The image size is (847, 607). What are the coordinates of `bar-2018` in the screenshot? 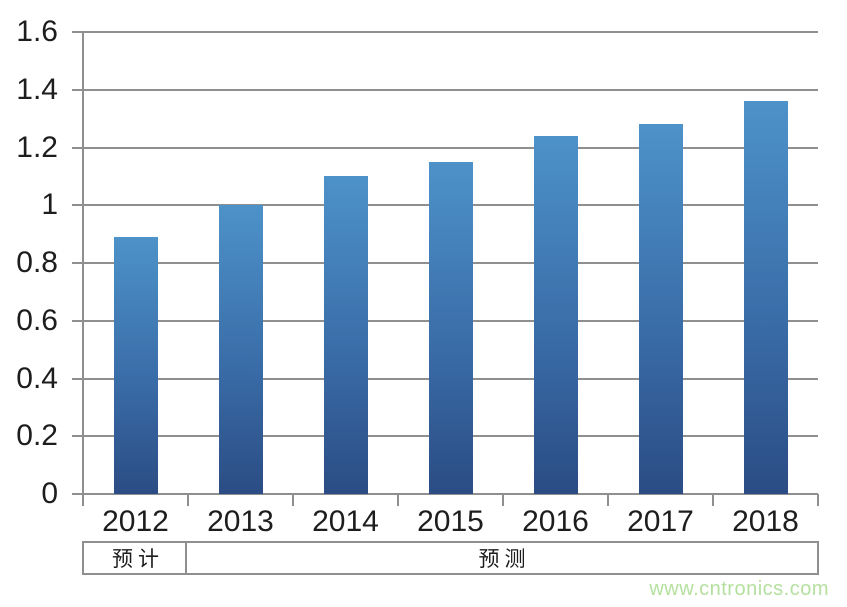 It's located at (765, 297).